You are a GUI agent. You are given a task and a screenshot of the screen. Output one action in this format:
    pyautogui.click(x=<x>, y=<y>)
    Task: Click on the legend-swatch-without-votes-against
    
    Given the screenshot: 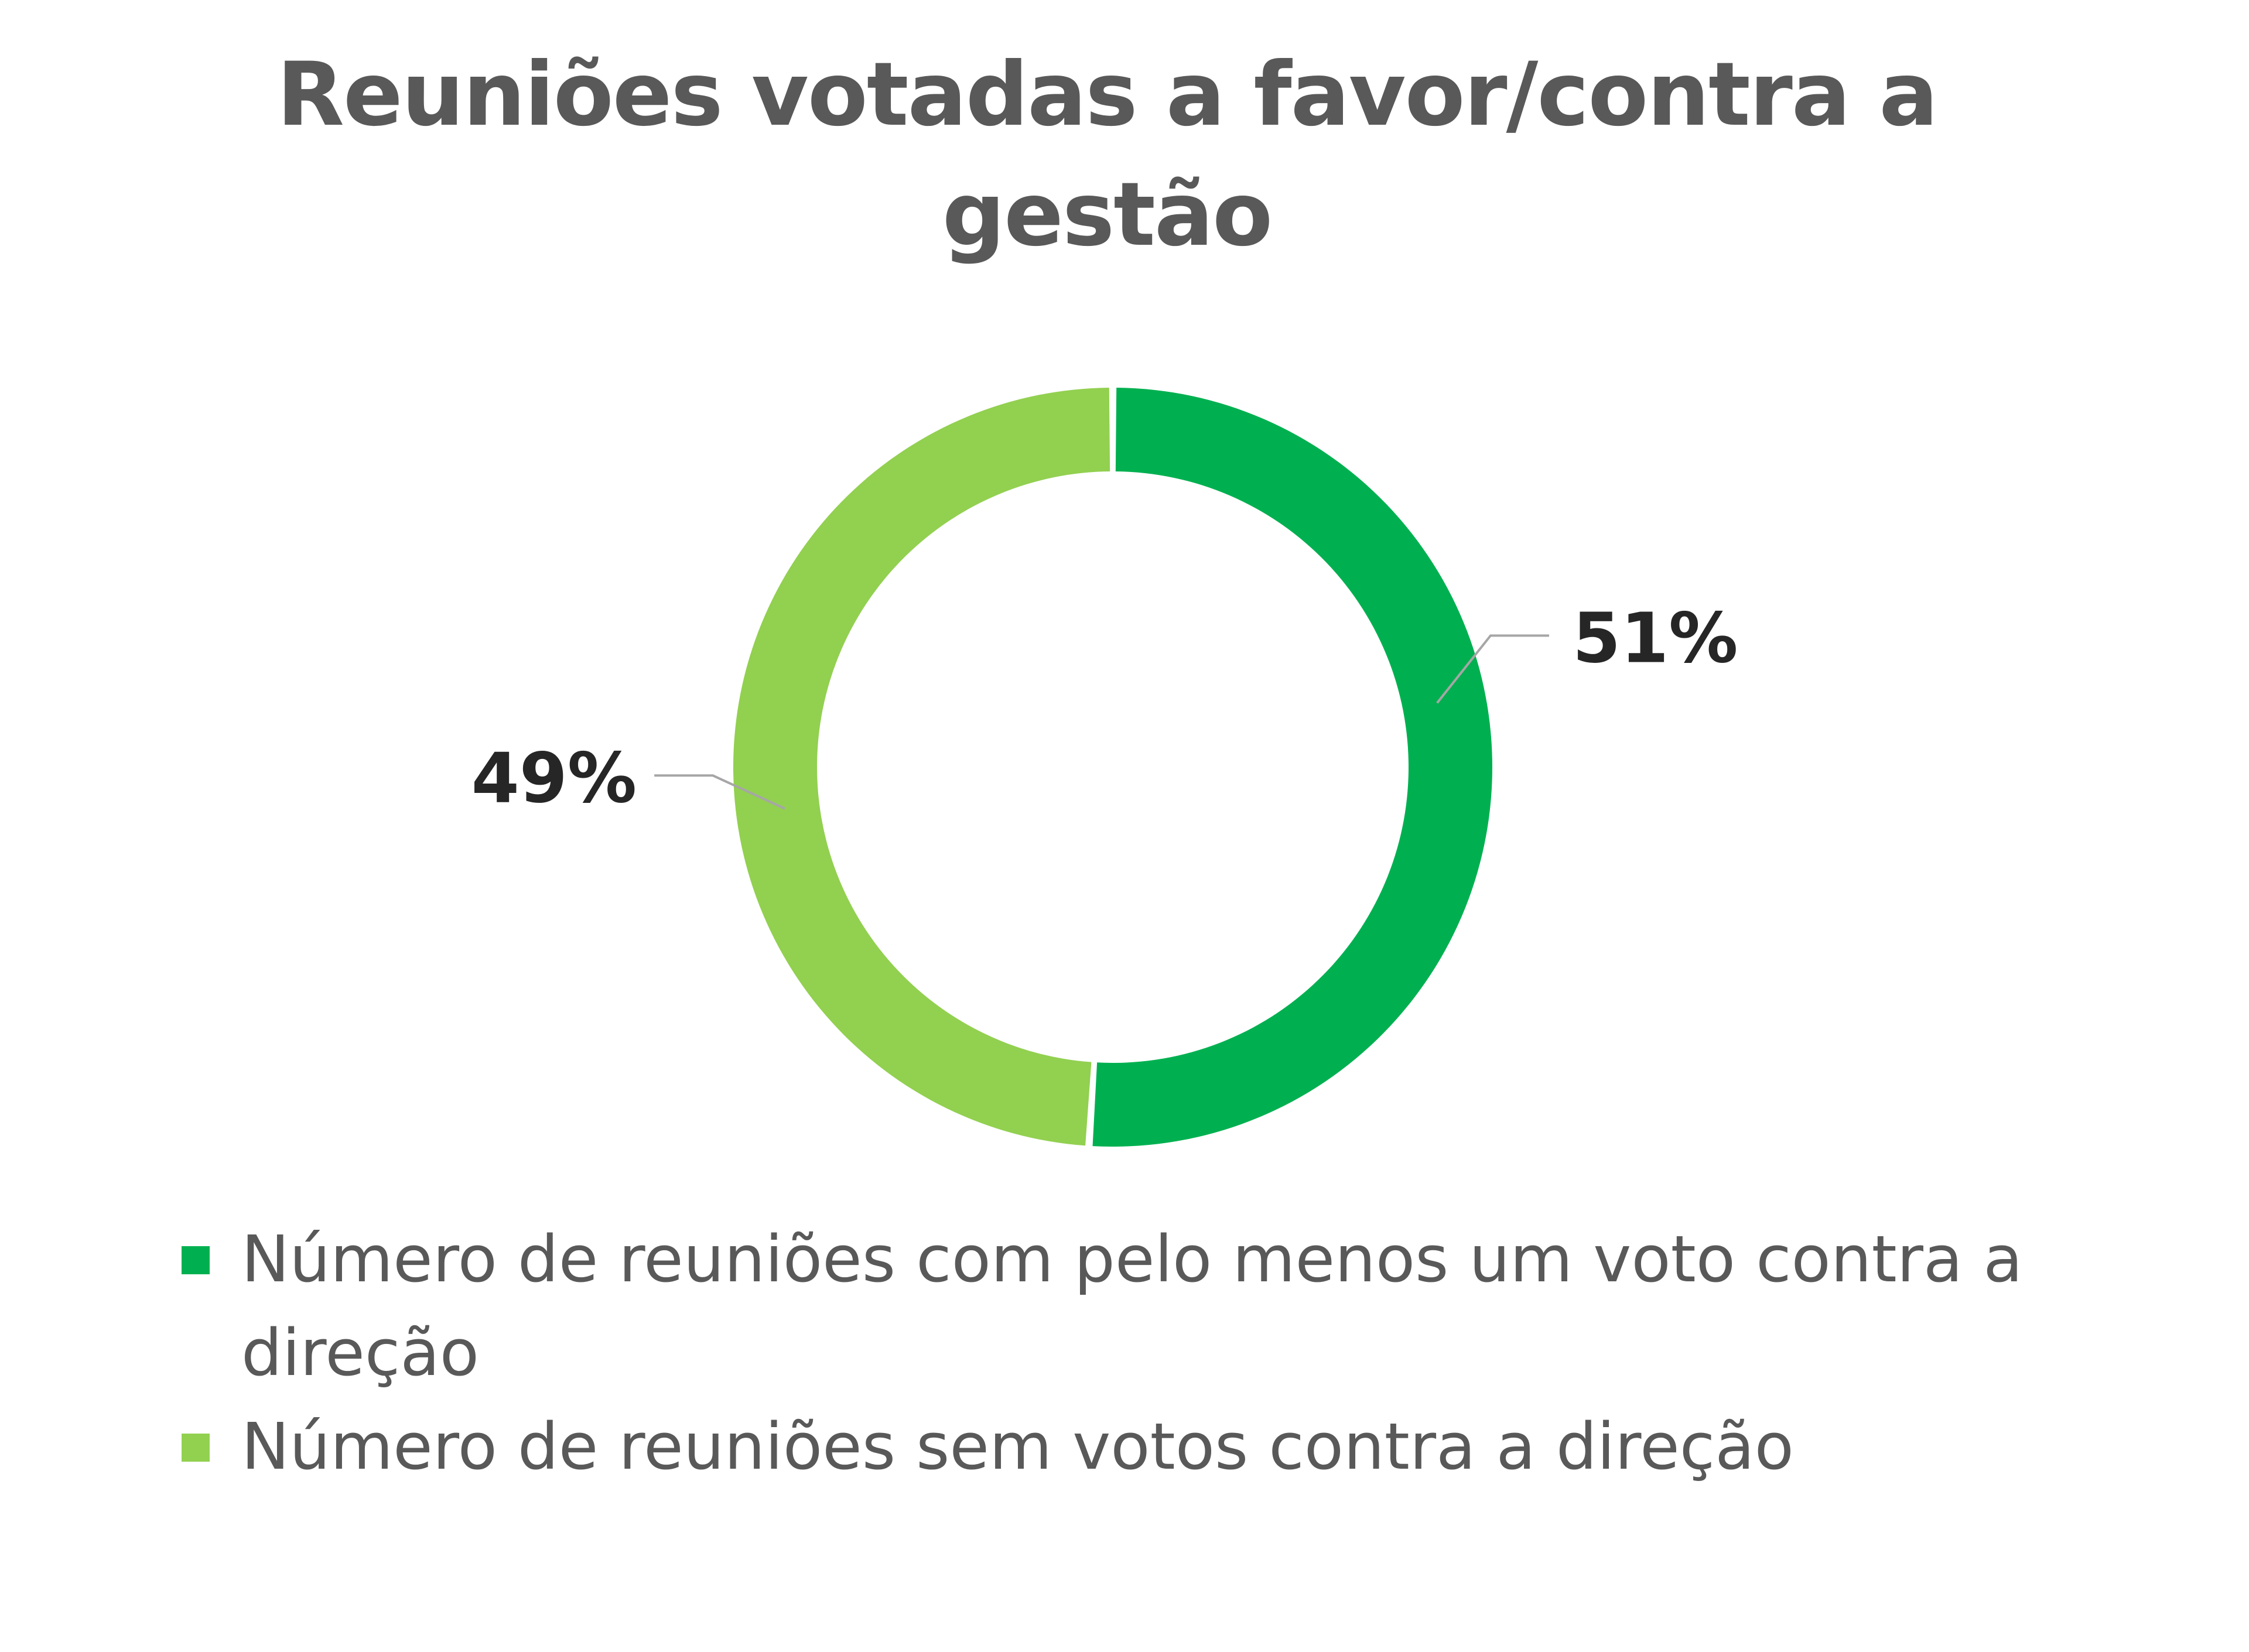 What is the action you would take?
    pyautogui.click(x=196, y=1448)
    